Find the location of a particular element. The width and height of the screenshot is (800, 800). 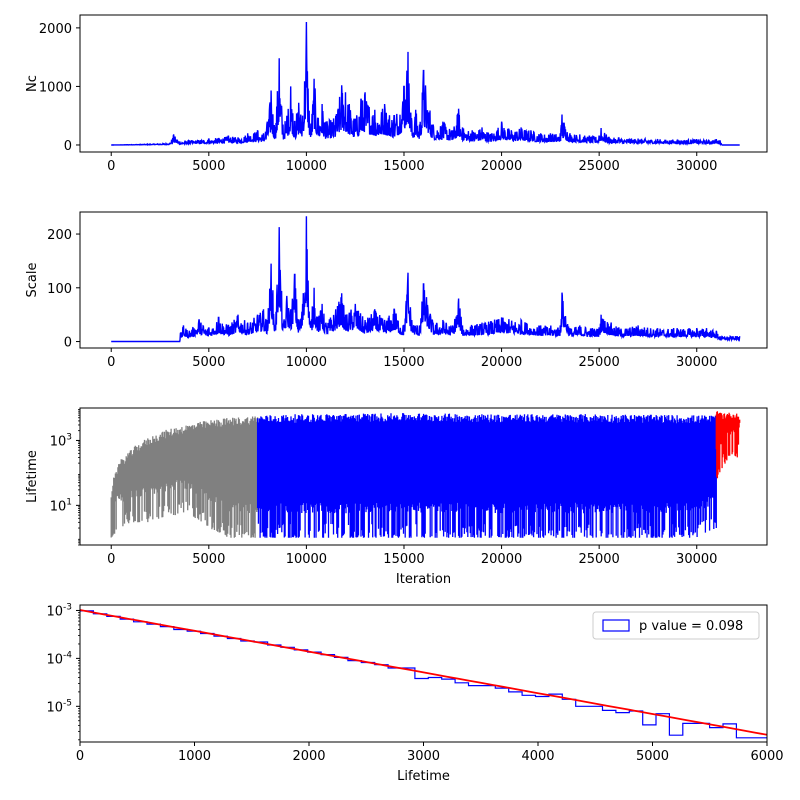

y-axis-label: Scale is located at coordinates (32, 280).